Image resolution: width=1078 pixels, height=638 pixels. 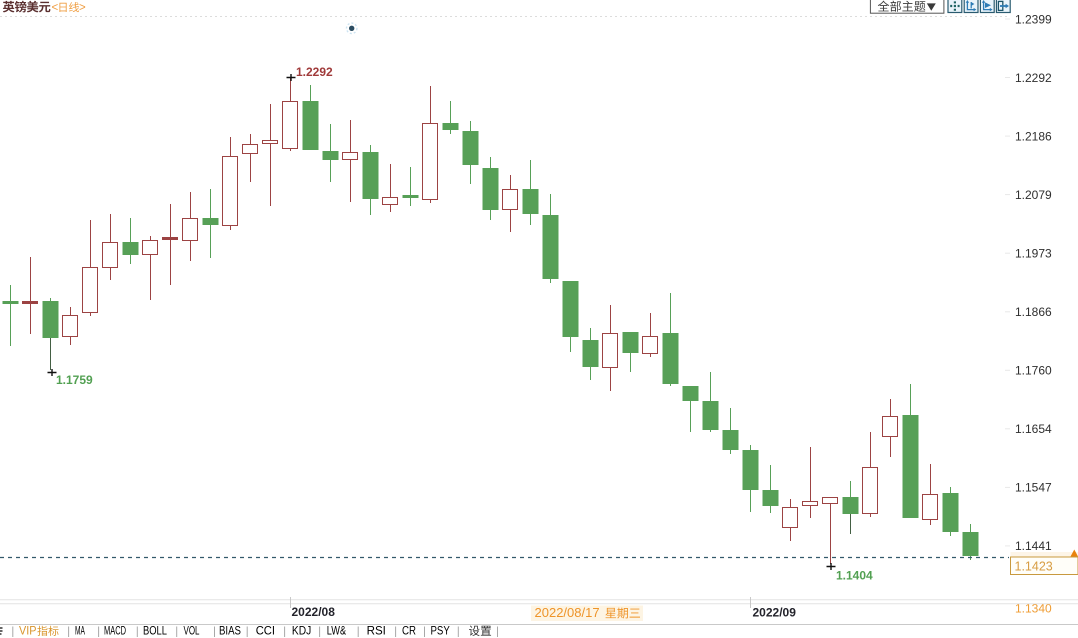 What do you see at coordinates (28, 631) in the screenshot?
I see `svg-text: VIP` at bounding box center [28, 631].